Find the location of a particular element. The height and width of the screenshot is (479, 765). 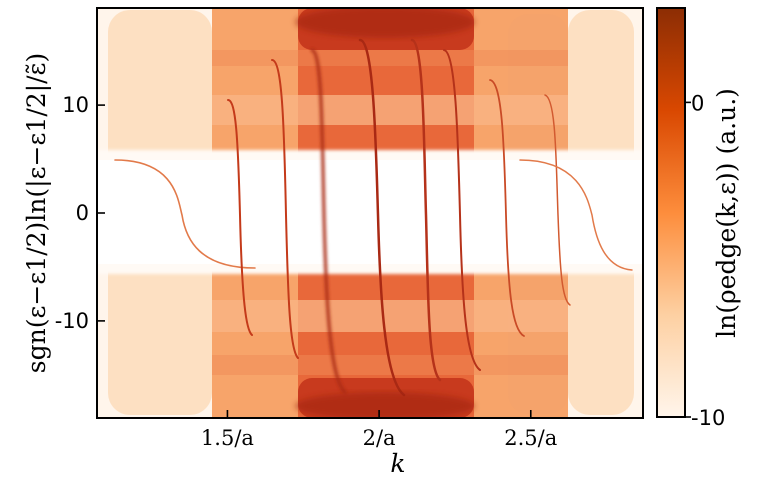

colorbar-axis: 0 -10 is located at coordinates (705, 260).